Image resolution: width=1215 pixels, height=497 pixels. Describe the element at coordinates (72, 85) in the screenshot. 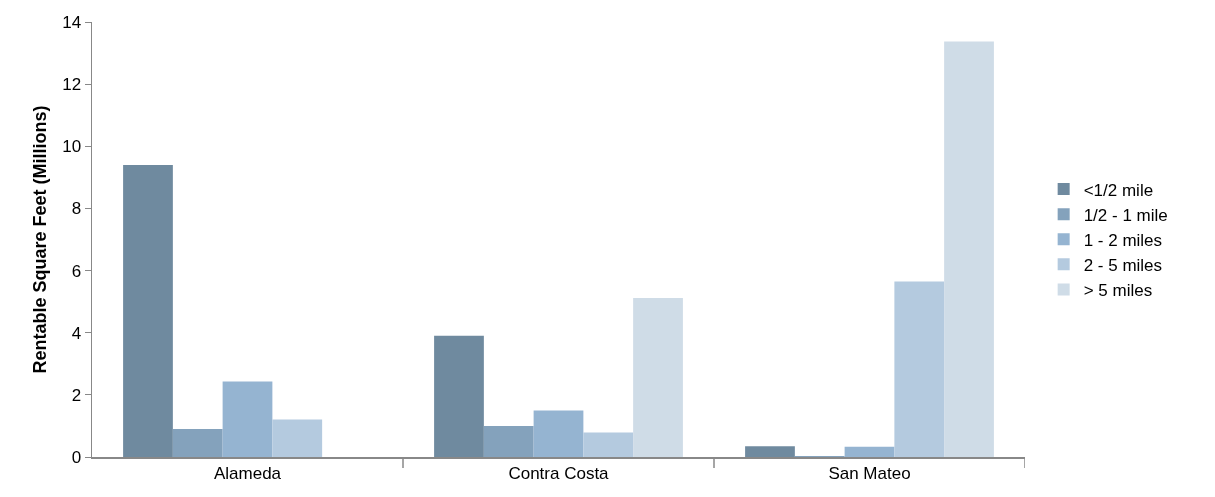

I see `y-tick-label: 12` at that location.